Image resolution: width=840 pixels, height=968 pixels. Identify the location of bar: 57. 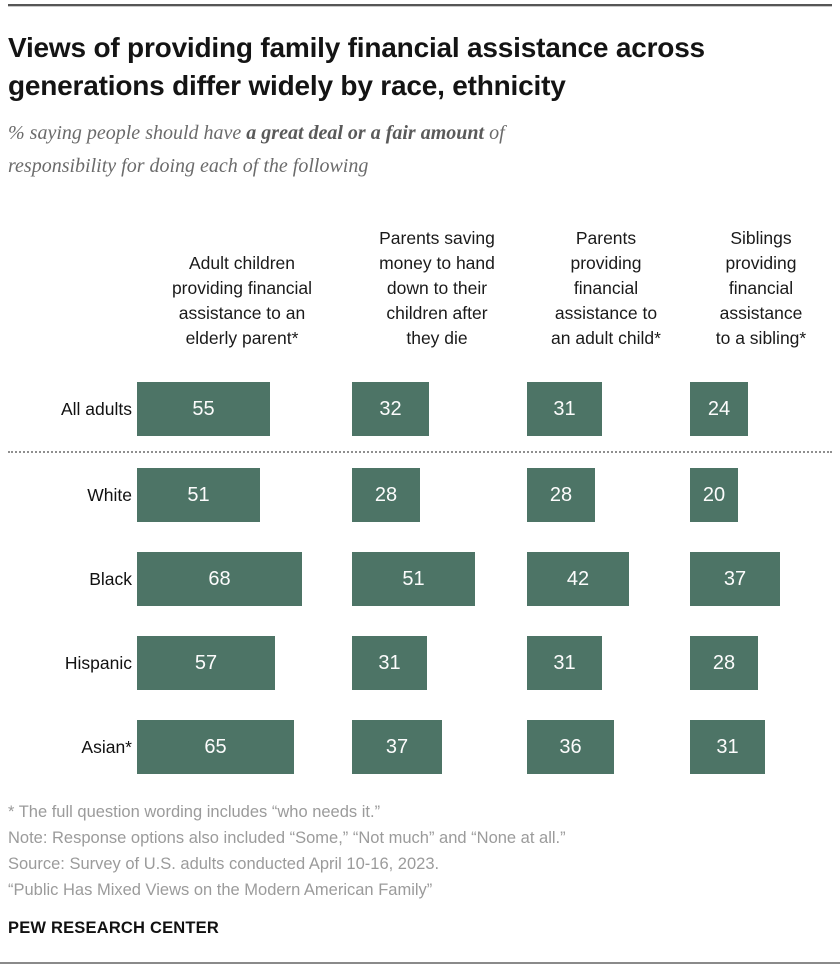
(206, 663).